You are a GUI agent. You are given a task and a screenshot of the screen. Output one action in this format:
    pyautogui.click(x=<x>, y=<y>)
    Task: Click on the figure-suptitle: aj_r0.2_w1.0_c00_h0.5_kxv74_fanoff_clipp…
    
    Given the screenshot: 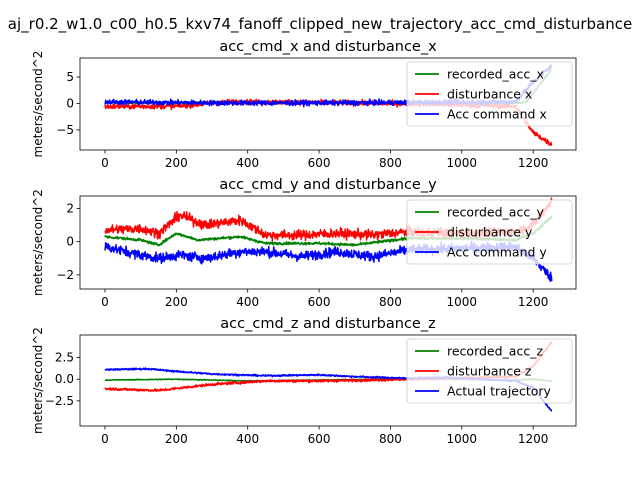 What is the action you would take?
    pyautogui.click(x=320, y=24)
    